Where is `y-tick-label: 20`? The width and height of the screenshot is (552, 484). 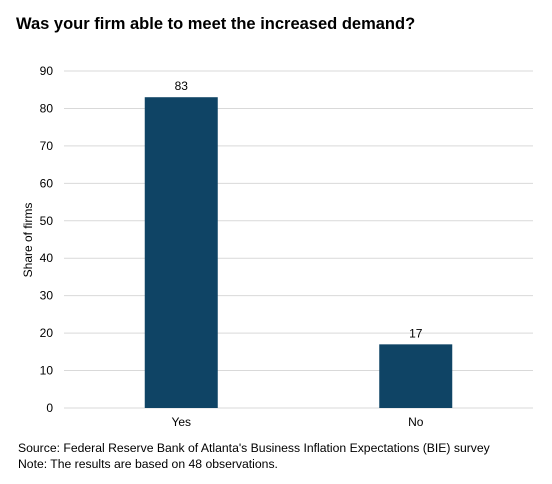 y-tick-label: 20 is located at coordinates (47, 333).